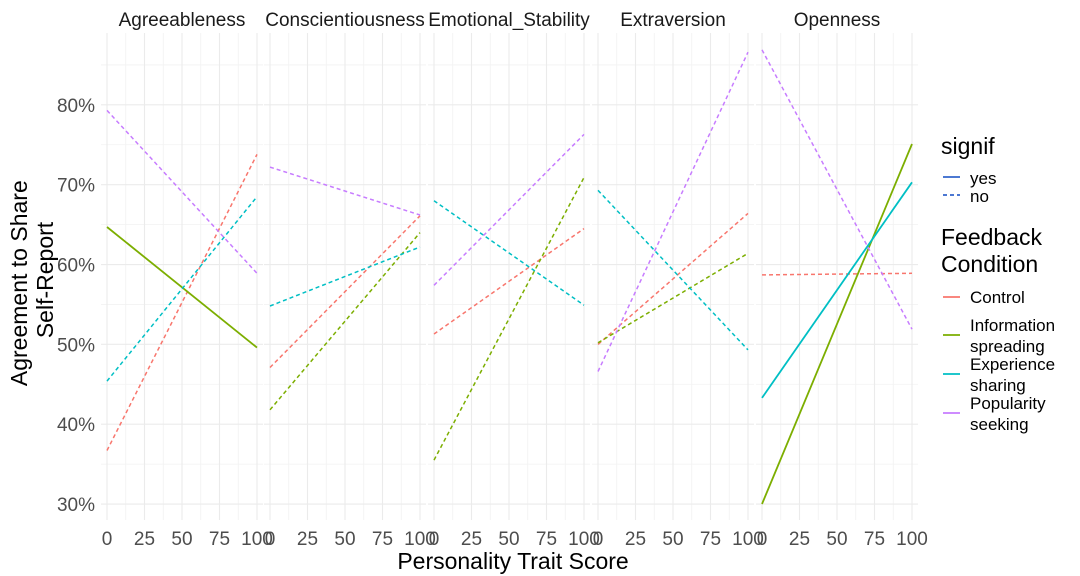 This screenshot has height=576, width=1080. What do you see at coordinates (1008, 414) in the screenshot?
I see `legend-label-pop: Popularity seeking` at bounding box center [1008, 414].